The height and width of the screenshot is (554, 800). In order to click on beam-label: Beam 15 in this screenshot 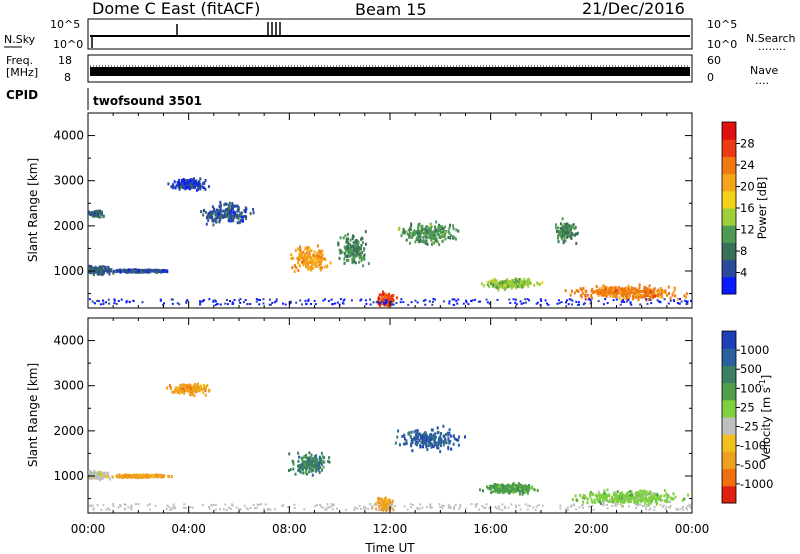, I will do `click(391, 9)`.